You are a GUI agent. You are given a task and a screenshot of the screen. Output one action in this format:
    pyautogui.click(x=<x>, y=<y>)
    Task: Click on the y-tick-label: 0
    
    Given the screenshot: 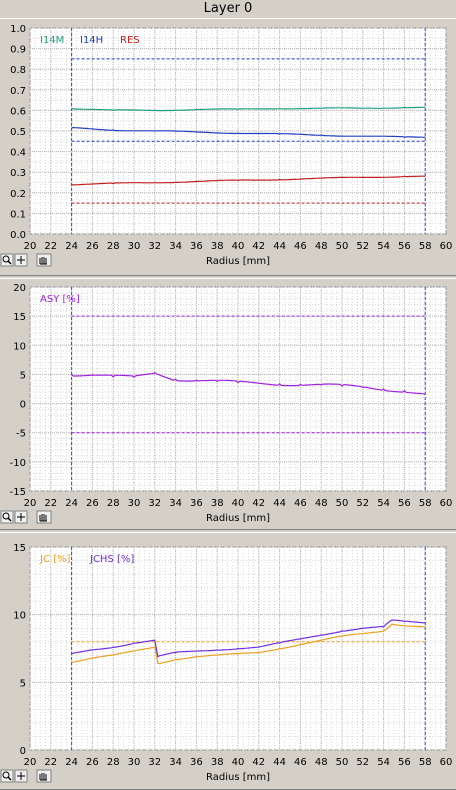 What is the action you would take?
    pyautogui.click(x=23, y=405)
    